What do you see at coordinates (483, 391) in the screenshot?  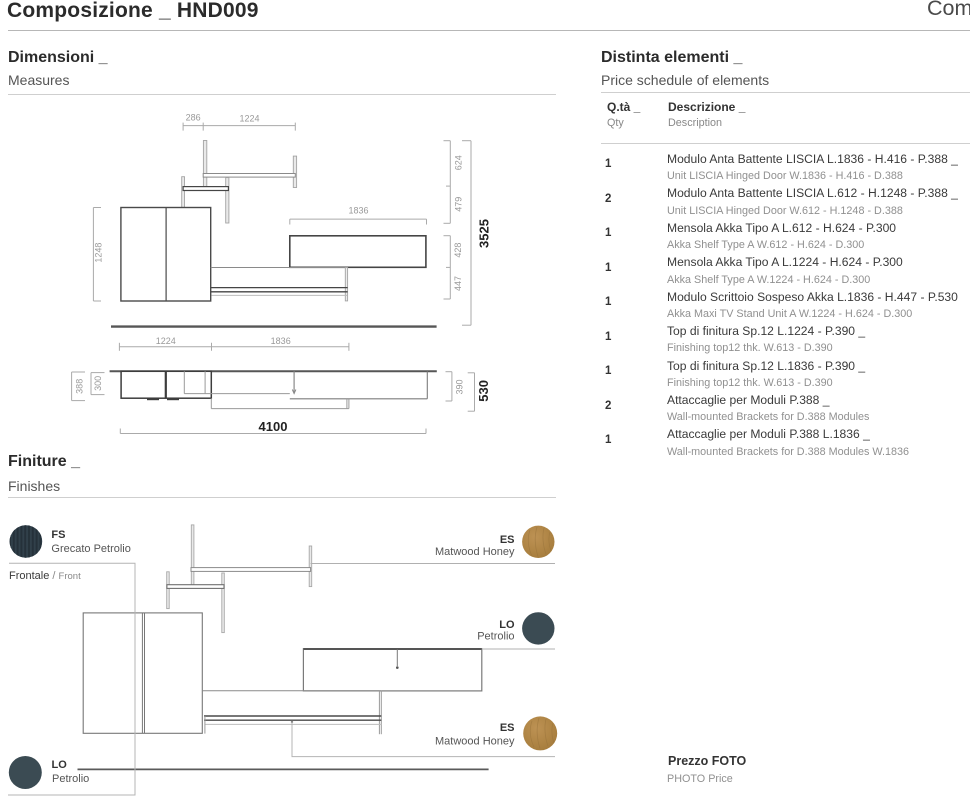 I see `svg-text: 530` at bounding box center [483, 391].